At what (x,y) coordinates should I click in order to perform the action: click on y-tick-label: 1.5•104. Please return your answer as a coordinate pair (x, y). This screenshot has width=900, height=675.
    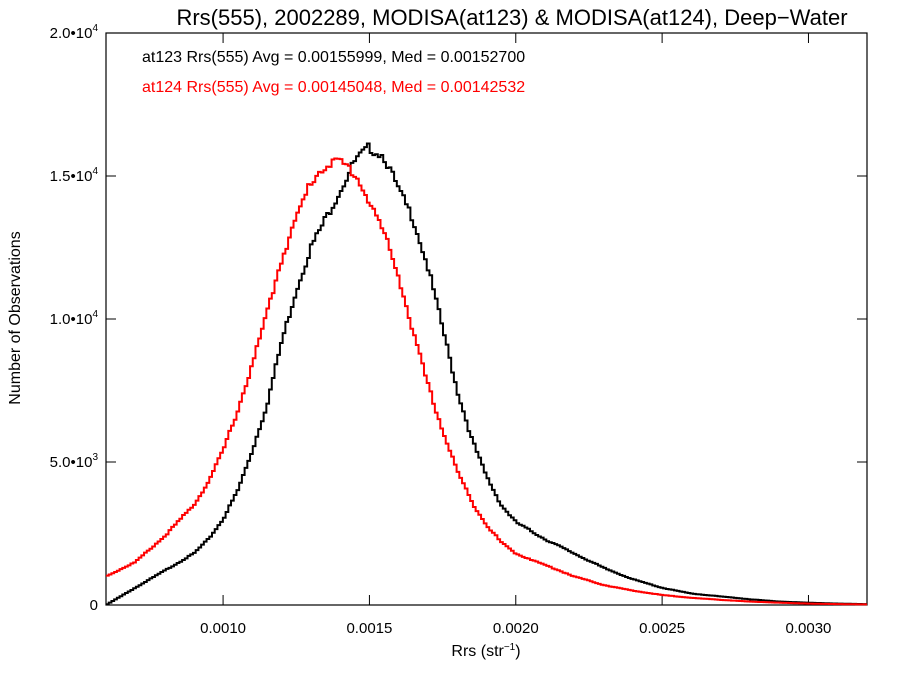
    Looking at the image, I should click on (74, 175).